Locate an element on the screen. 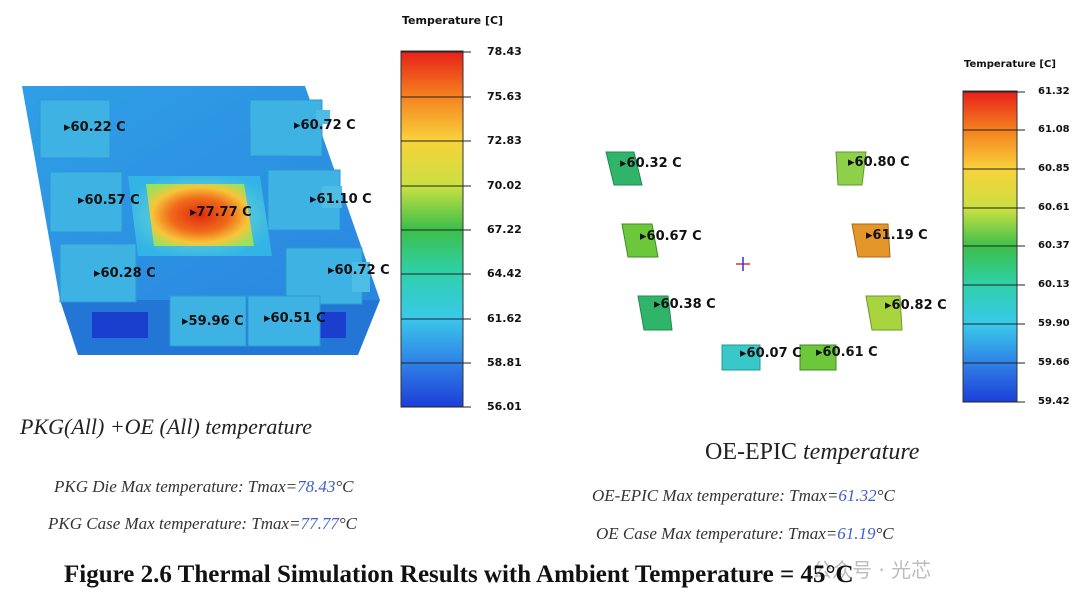 The width and height of the screenshot is (1080, 613). left-colorbar-tick: 58.81 is located at coordinates (504, 362).